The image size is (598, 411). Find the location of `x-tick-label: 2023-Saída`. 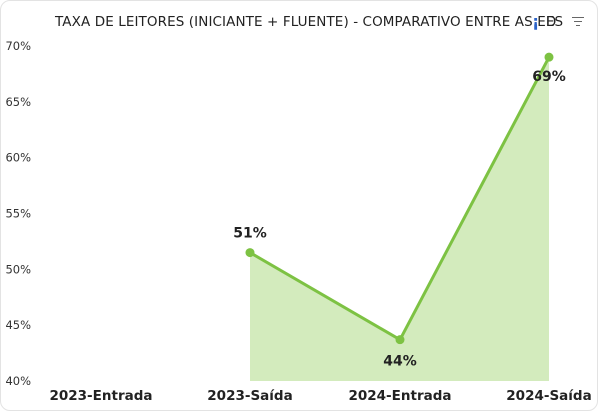

x-tick-label: 2023-Saída is located at coordinates (249, 396).